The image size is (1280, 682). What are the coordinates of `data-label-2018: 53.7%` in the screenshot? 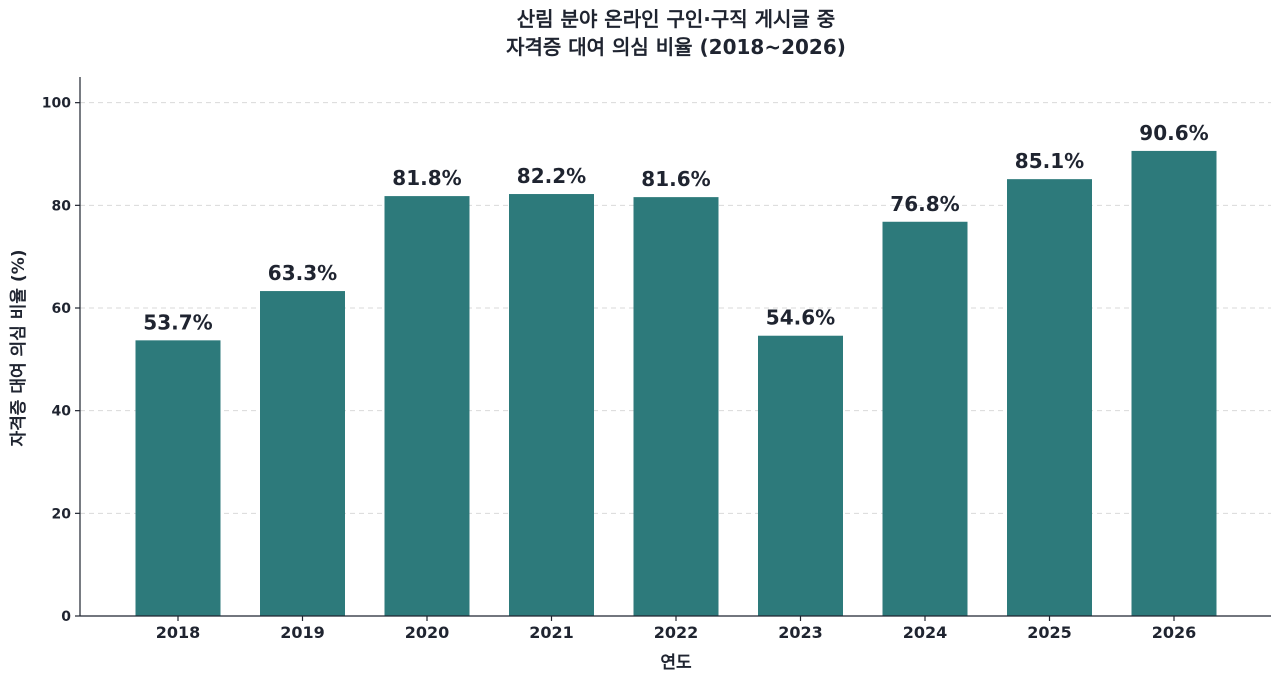 It's located at (177, 322).